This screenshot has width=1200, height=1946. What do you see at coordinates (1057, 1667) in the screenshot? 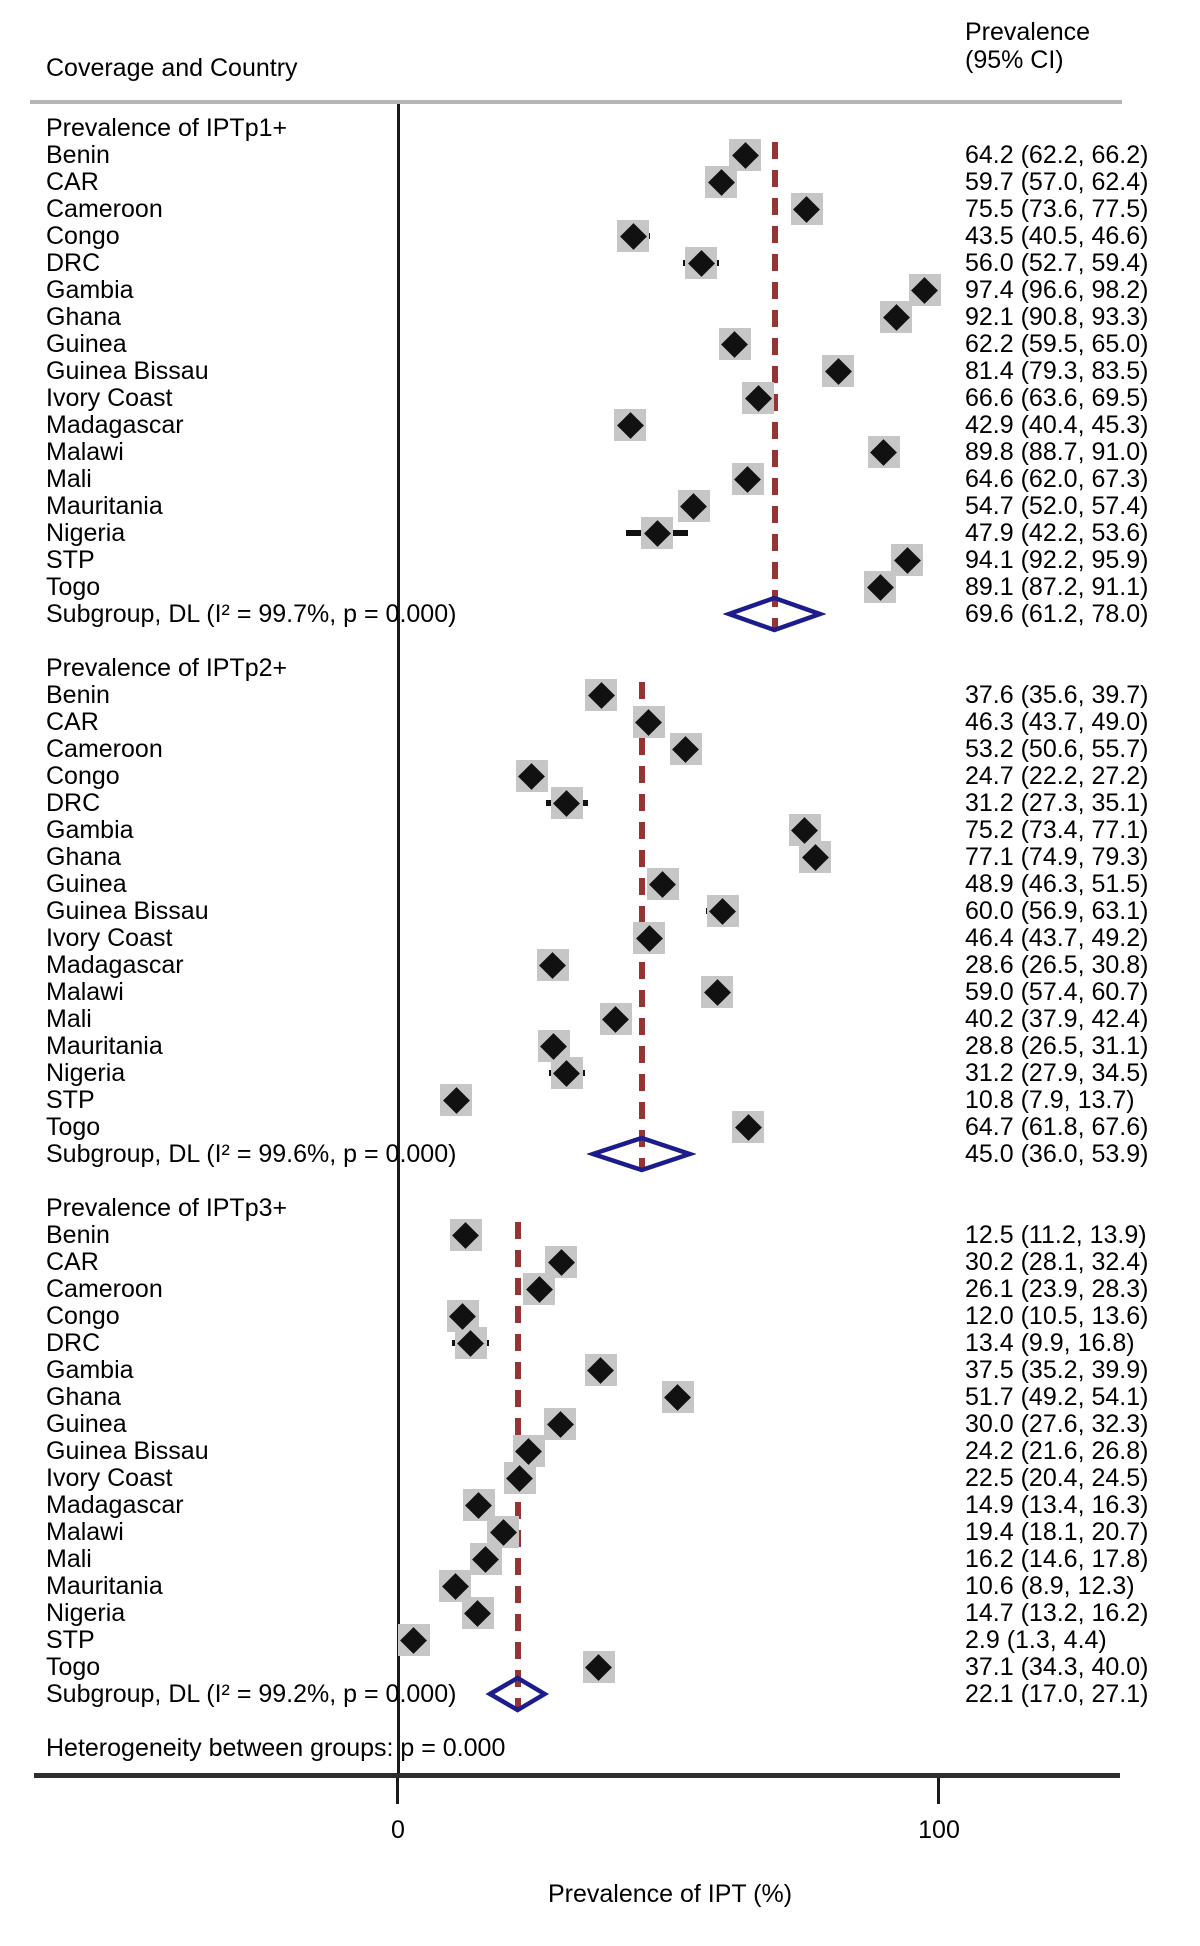
I see `ci-value: 37.1 (34.3, 40.0)` at bounding box center [1057, 1667].